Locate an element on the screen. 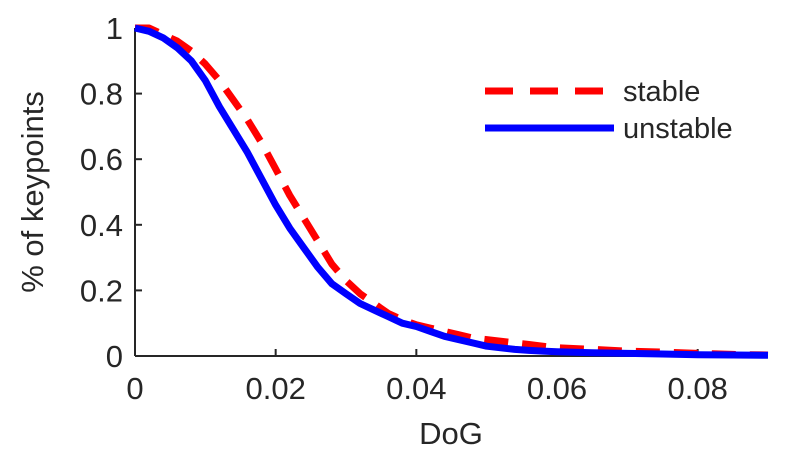  y-tick-label: 0.4 is located at coordinates (101, 225).